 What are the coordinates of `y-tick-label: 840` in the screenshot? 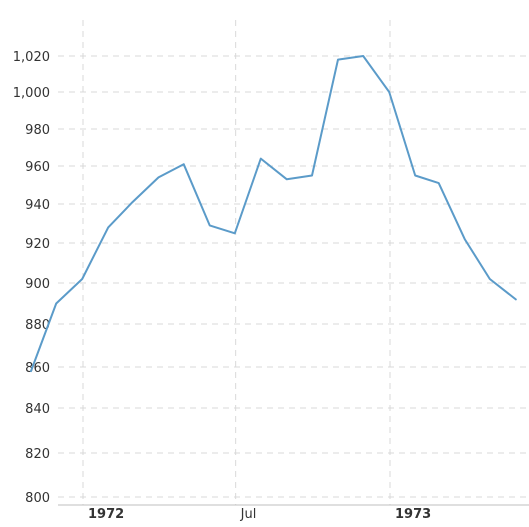 It's located at (37, 409).